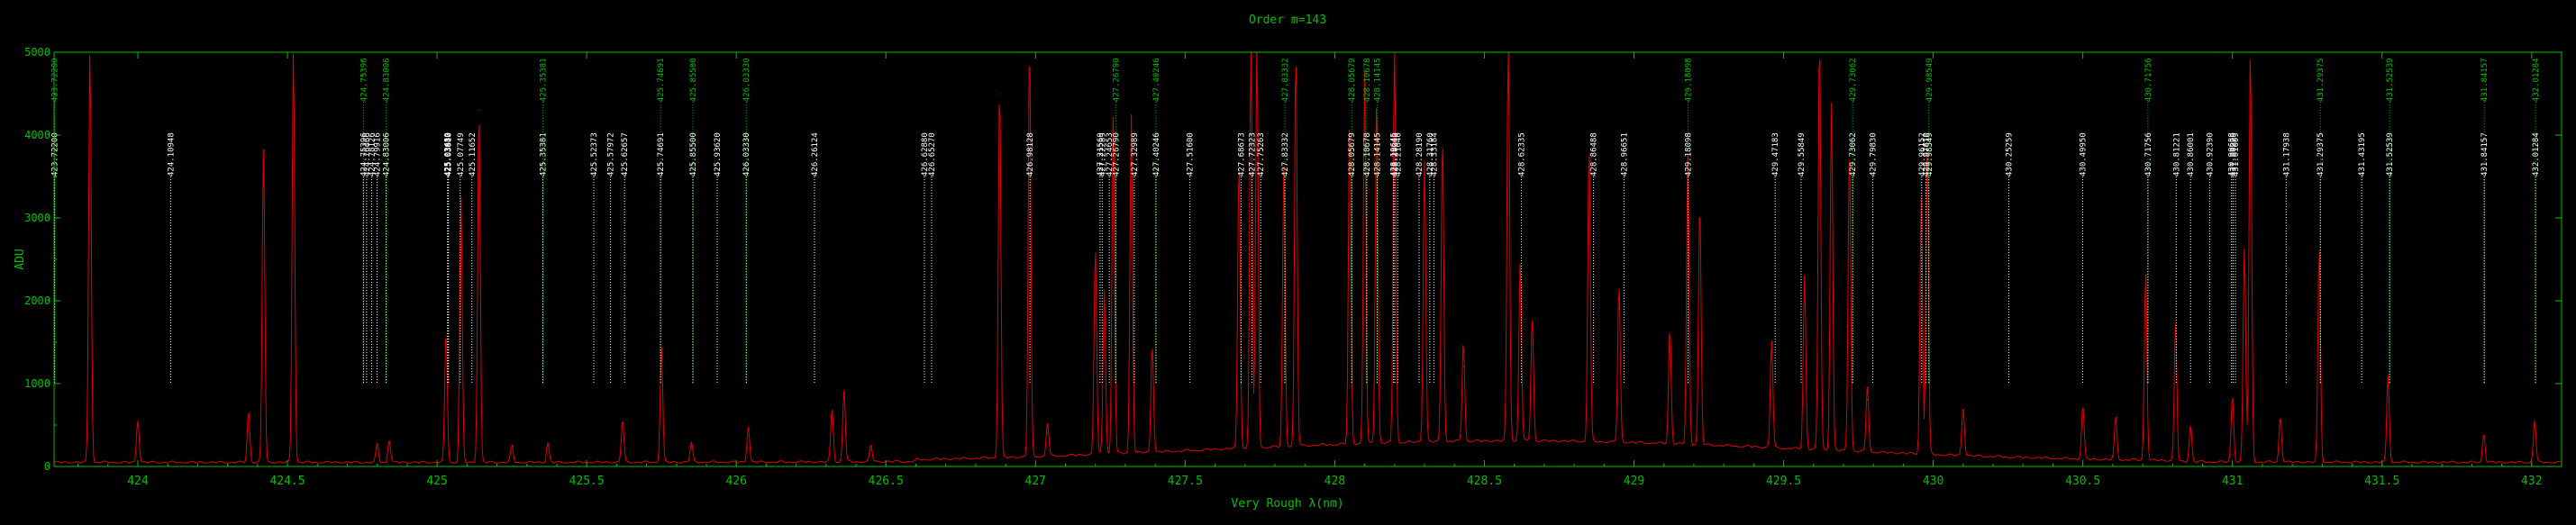 This screenshot has height=525, width=2576. I want to click on x-tick-label: 426.5, so click(886, 481).